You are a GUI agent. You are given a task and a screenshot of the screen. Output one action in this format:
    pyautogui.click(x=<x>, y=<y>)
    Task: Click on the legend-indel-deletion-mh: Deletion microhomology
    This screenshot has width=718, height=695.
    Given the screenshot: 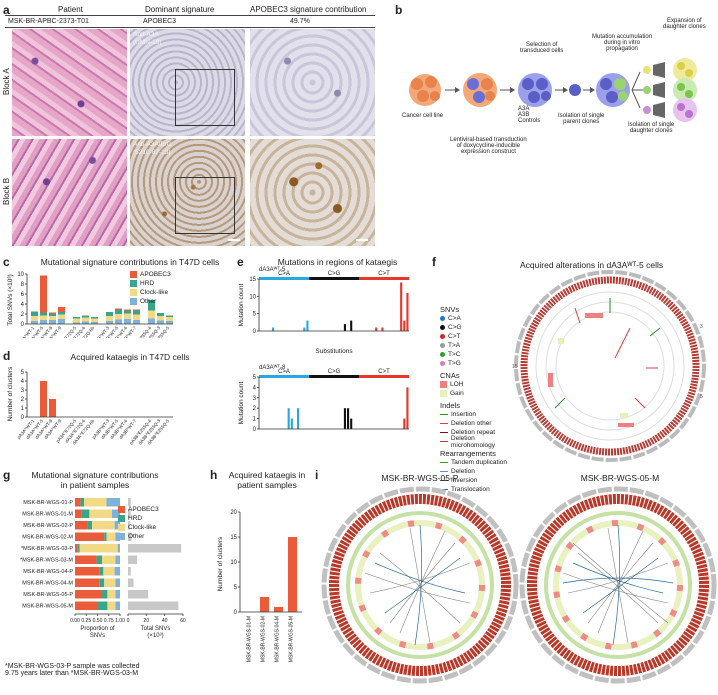 What is the action you would take?
    pyautogui.click(x=480, y=442)
    